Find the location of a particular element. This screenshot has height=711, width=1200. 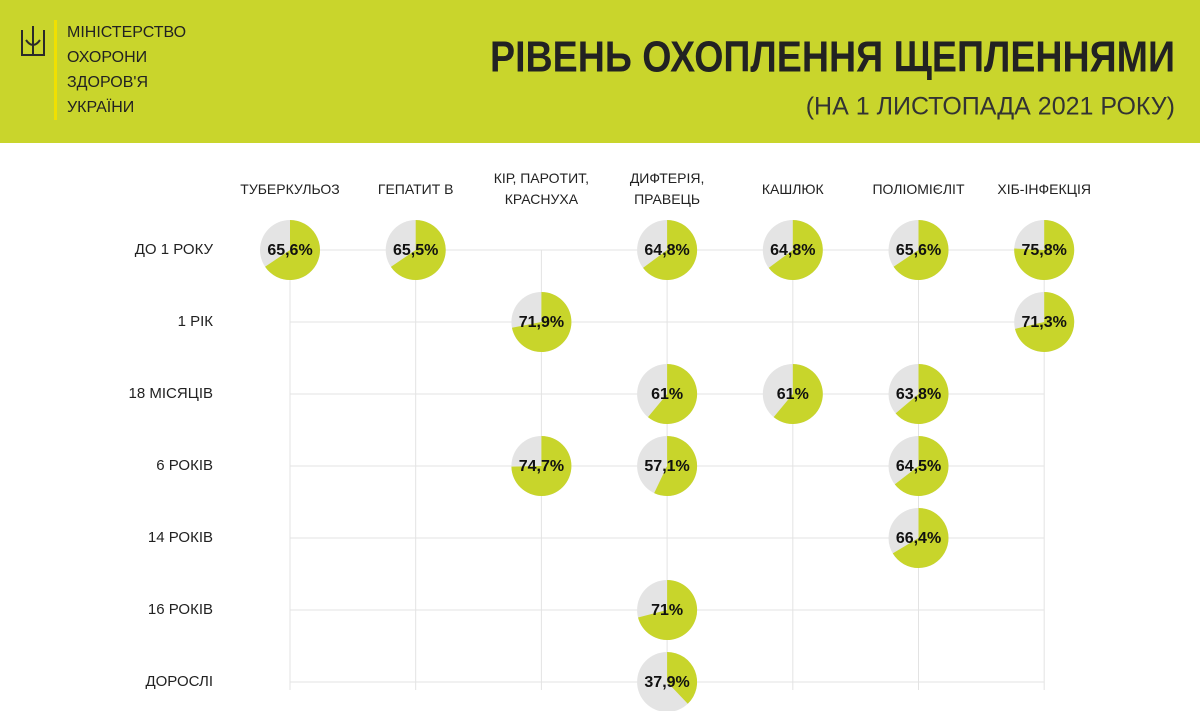

column-label: ХІБ-ІНФЕКЦІЯ is located at coordinates (1044, 188).